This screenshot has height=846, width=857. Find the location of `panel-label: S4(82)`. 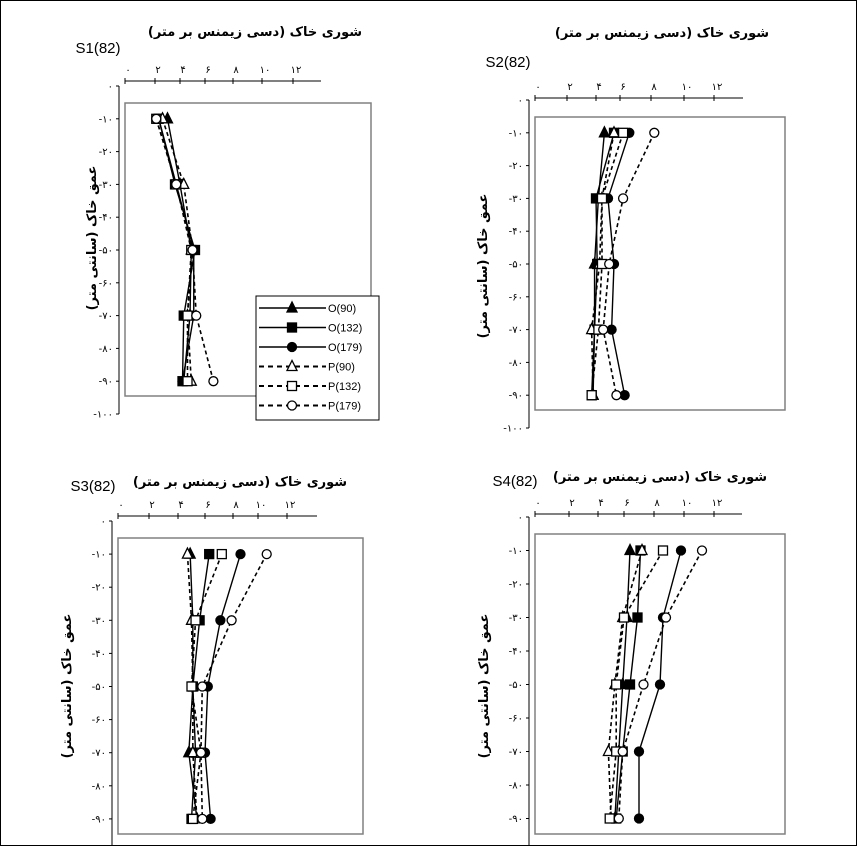

panel-label: S4(82) is located at coordinates (514, 481).